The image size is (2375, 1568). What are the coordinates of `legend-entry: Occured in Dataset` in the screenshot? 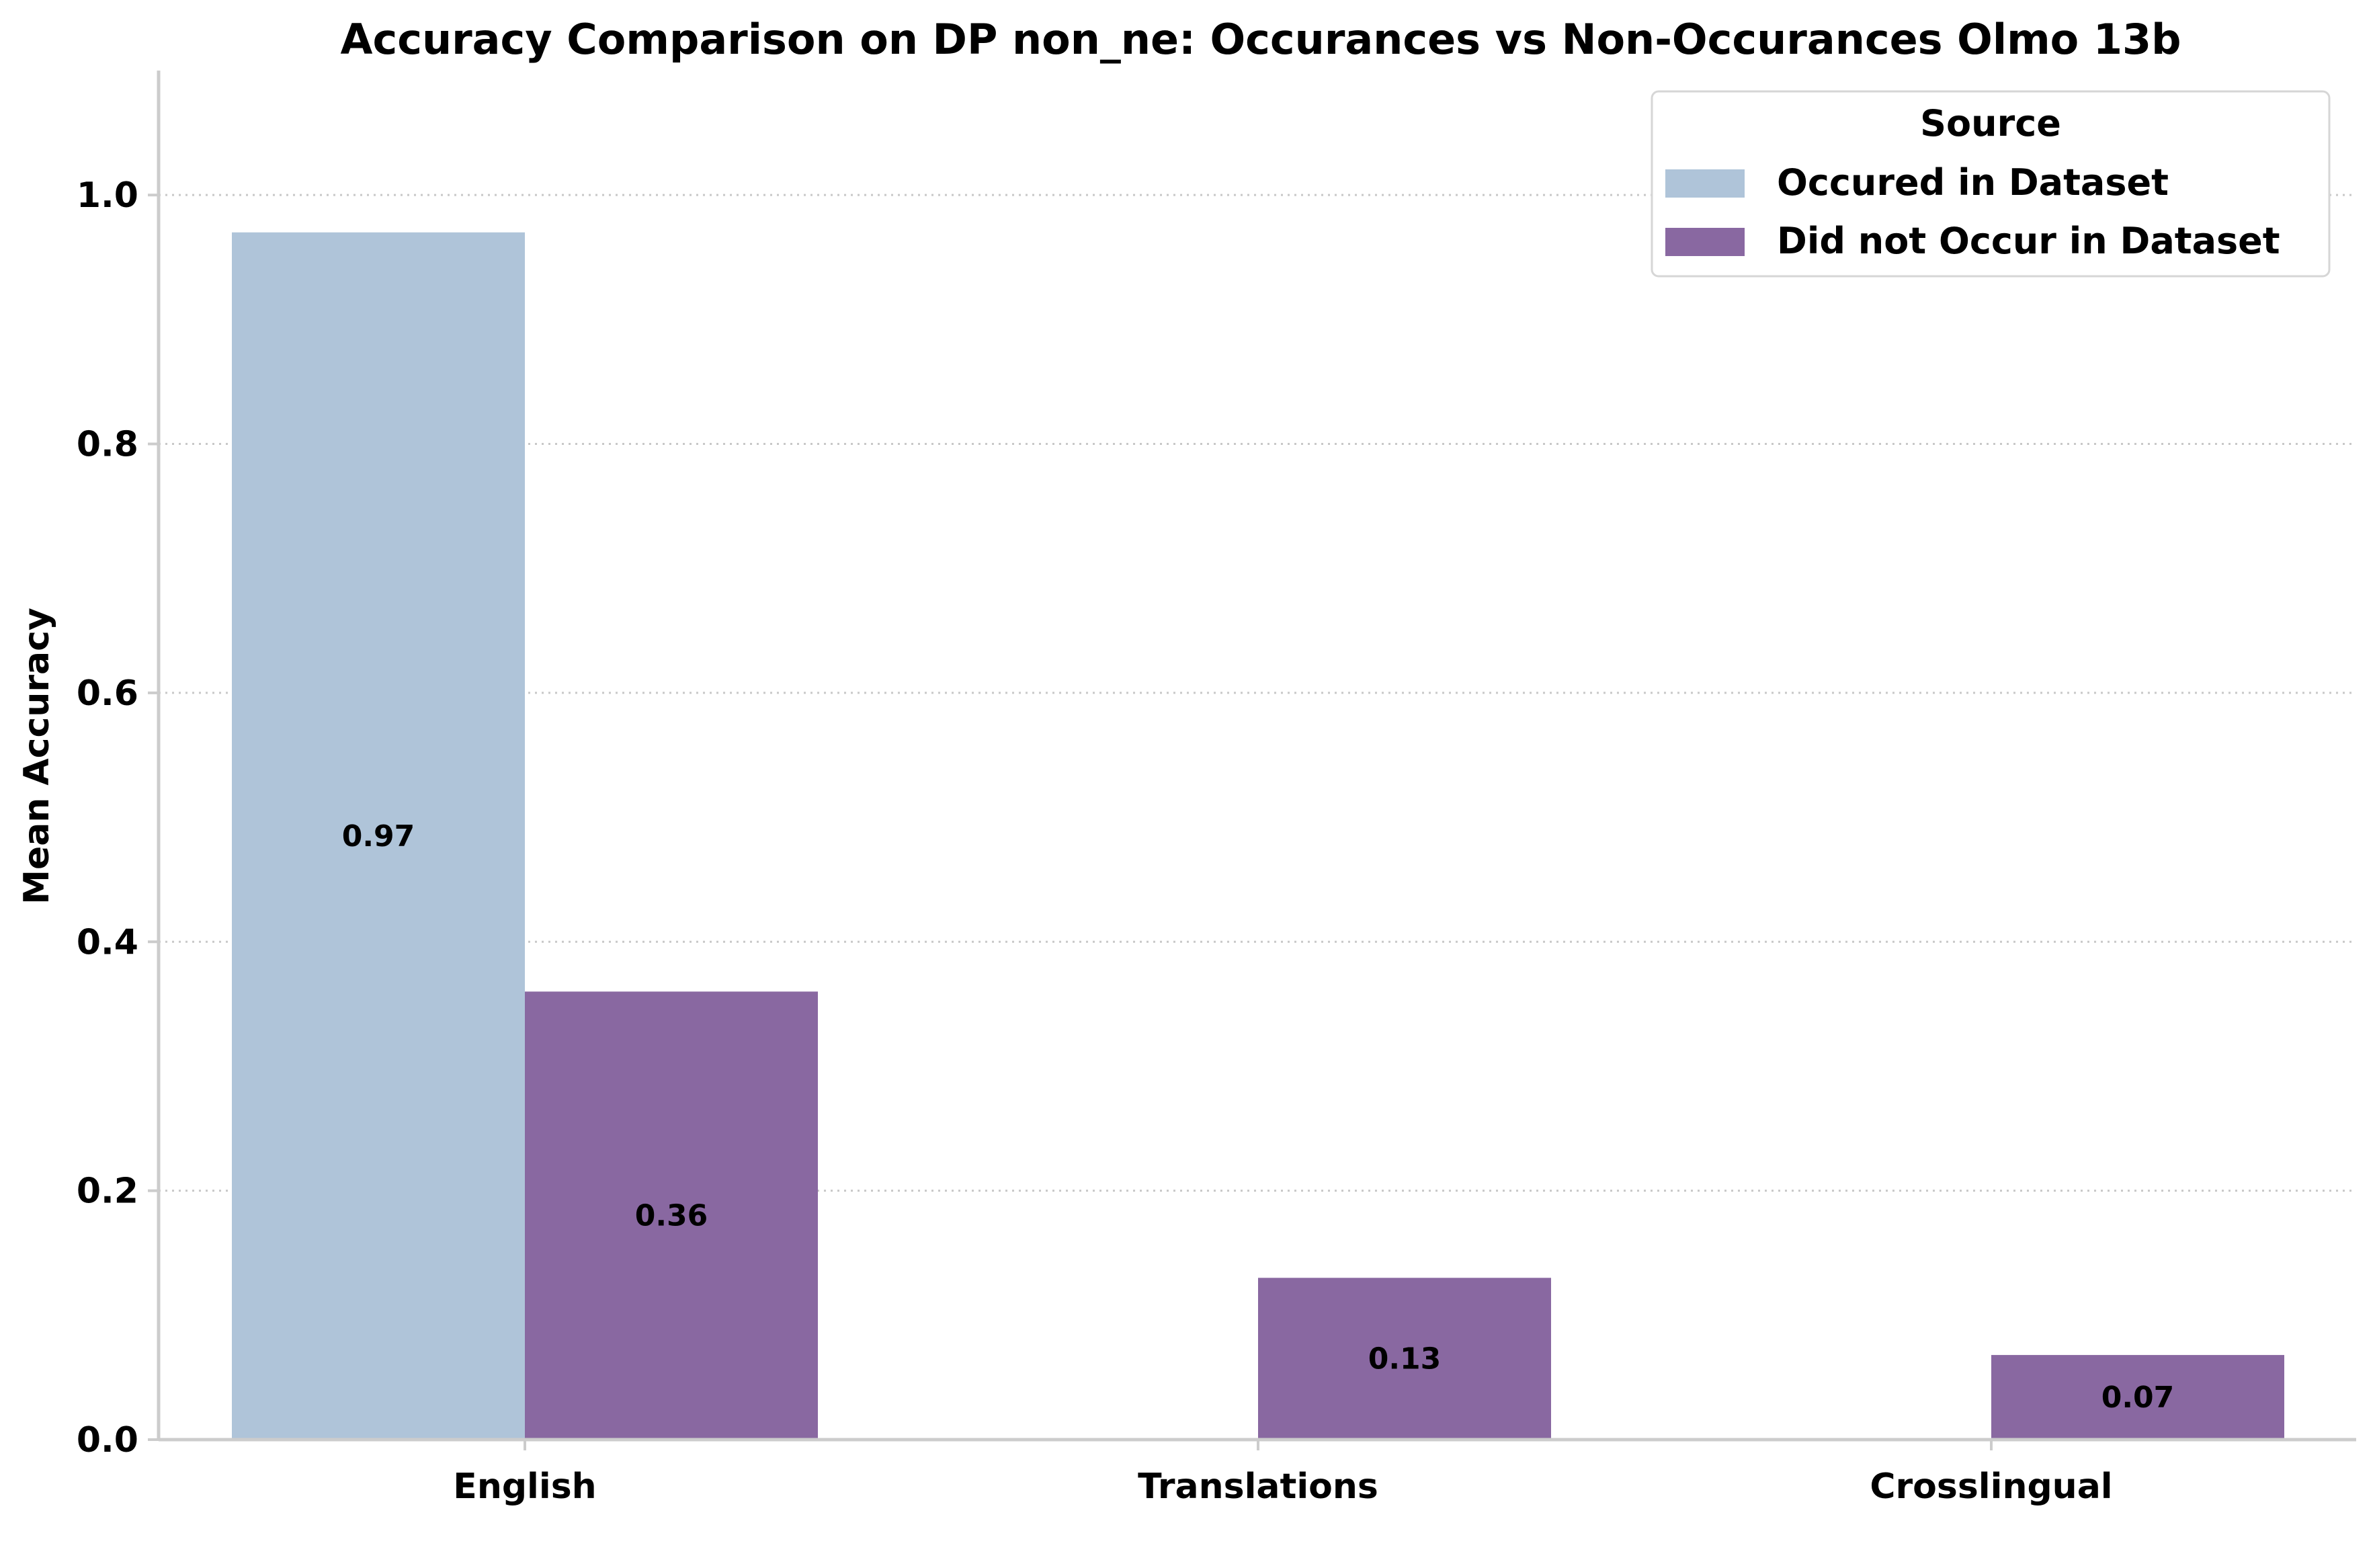 It's located at (1973, 182).